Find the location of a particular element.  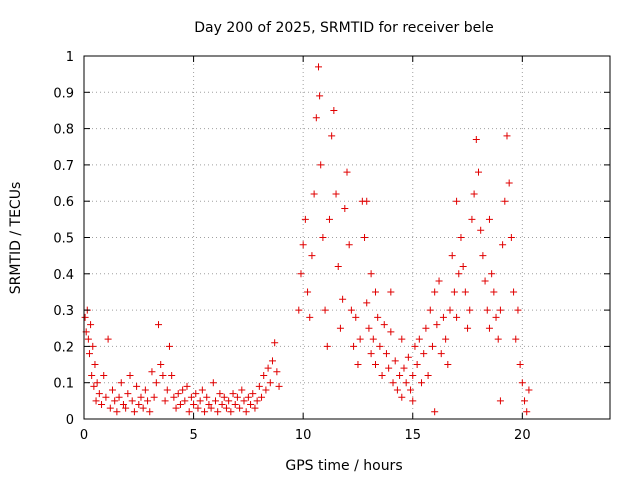

y-tick-label: 0 is located at coordinates (70, 420).